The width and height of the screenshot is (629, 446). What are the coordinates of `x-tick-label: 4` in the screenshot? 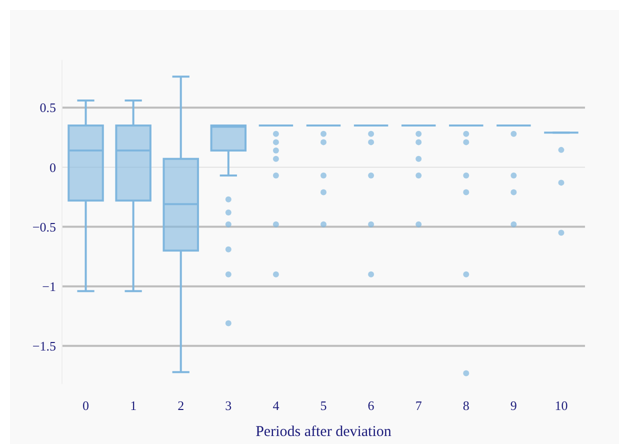 It's located at (276, 405).